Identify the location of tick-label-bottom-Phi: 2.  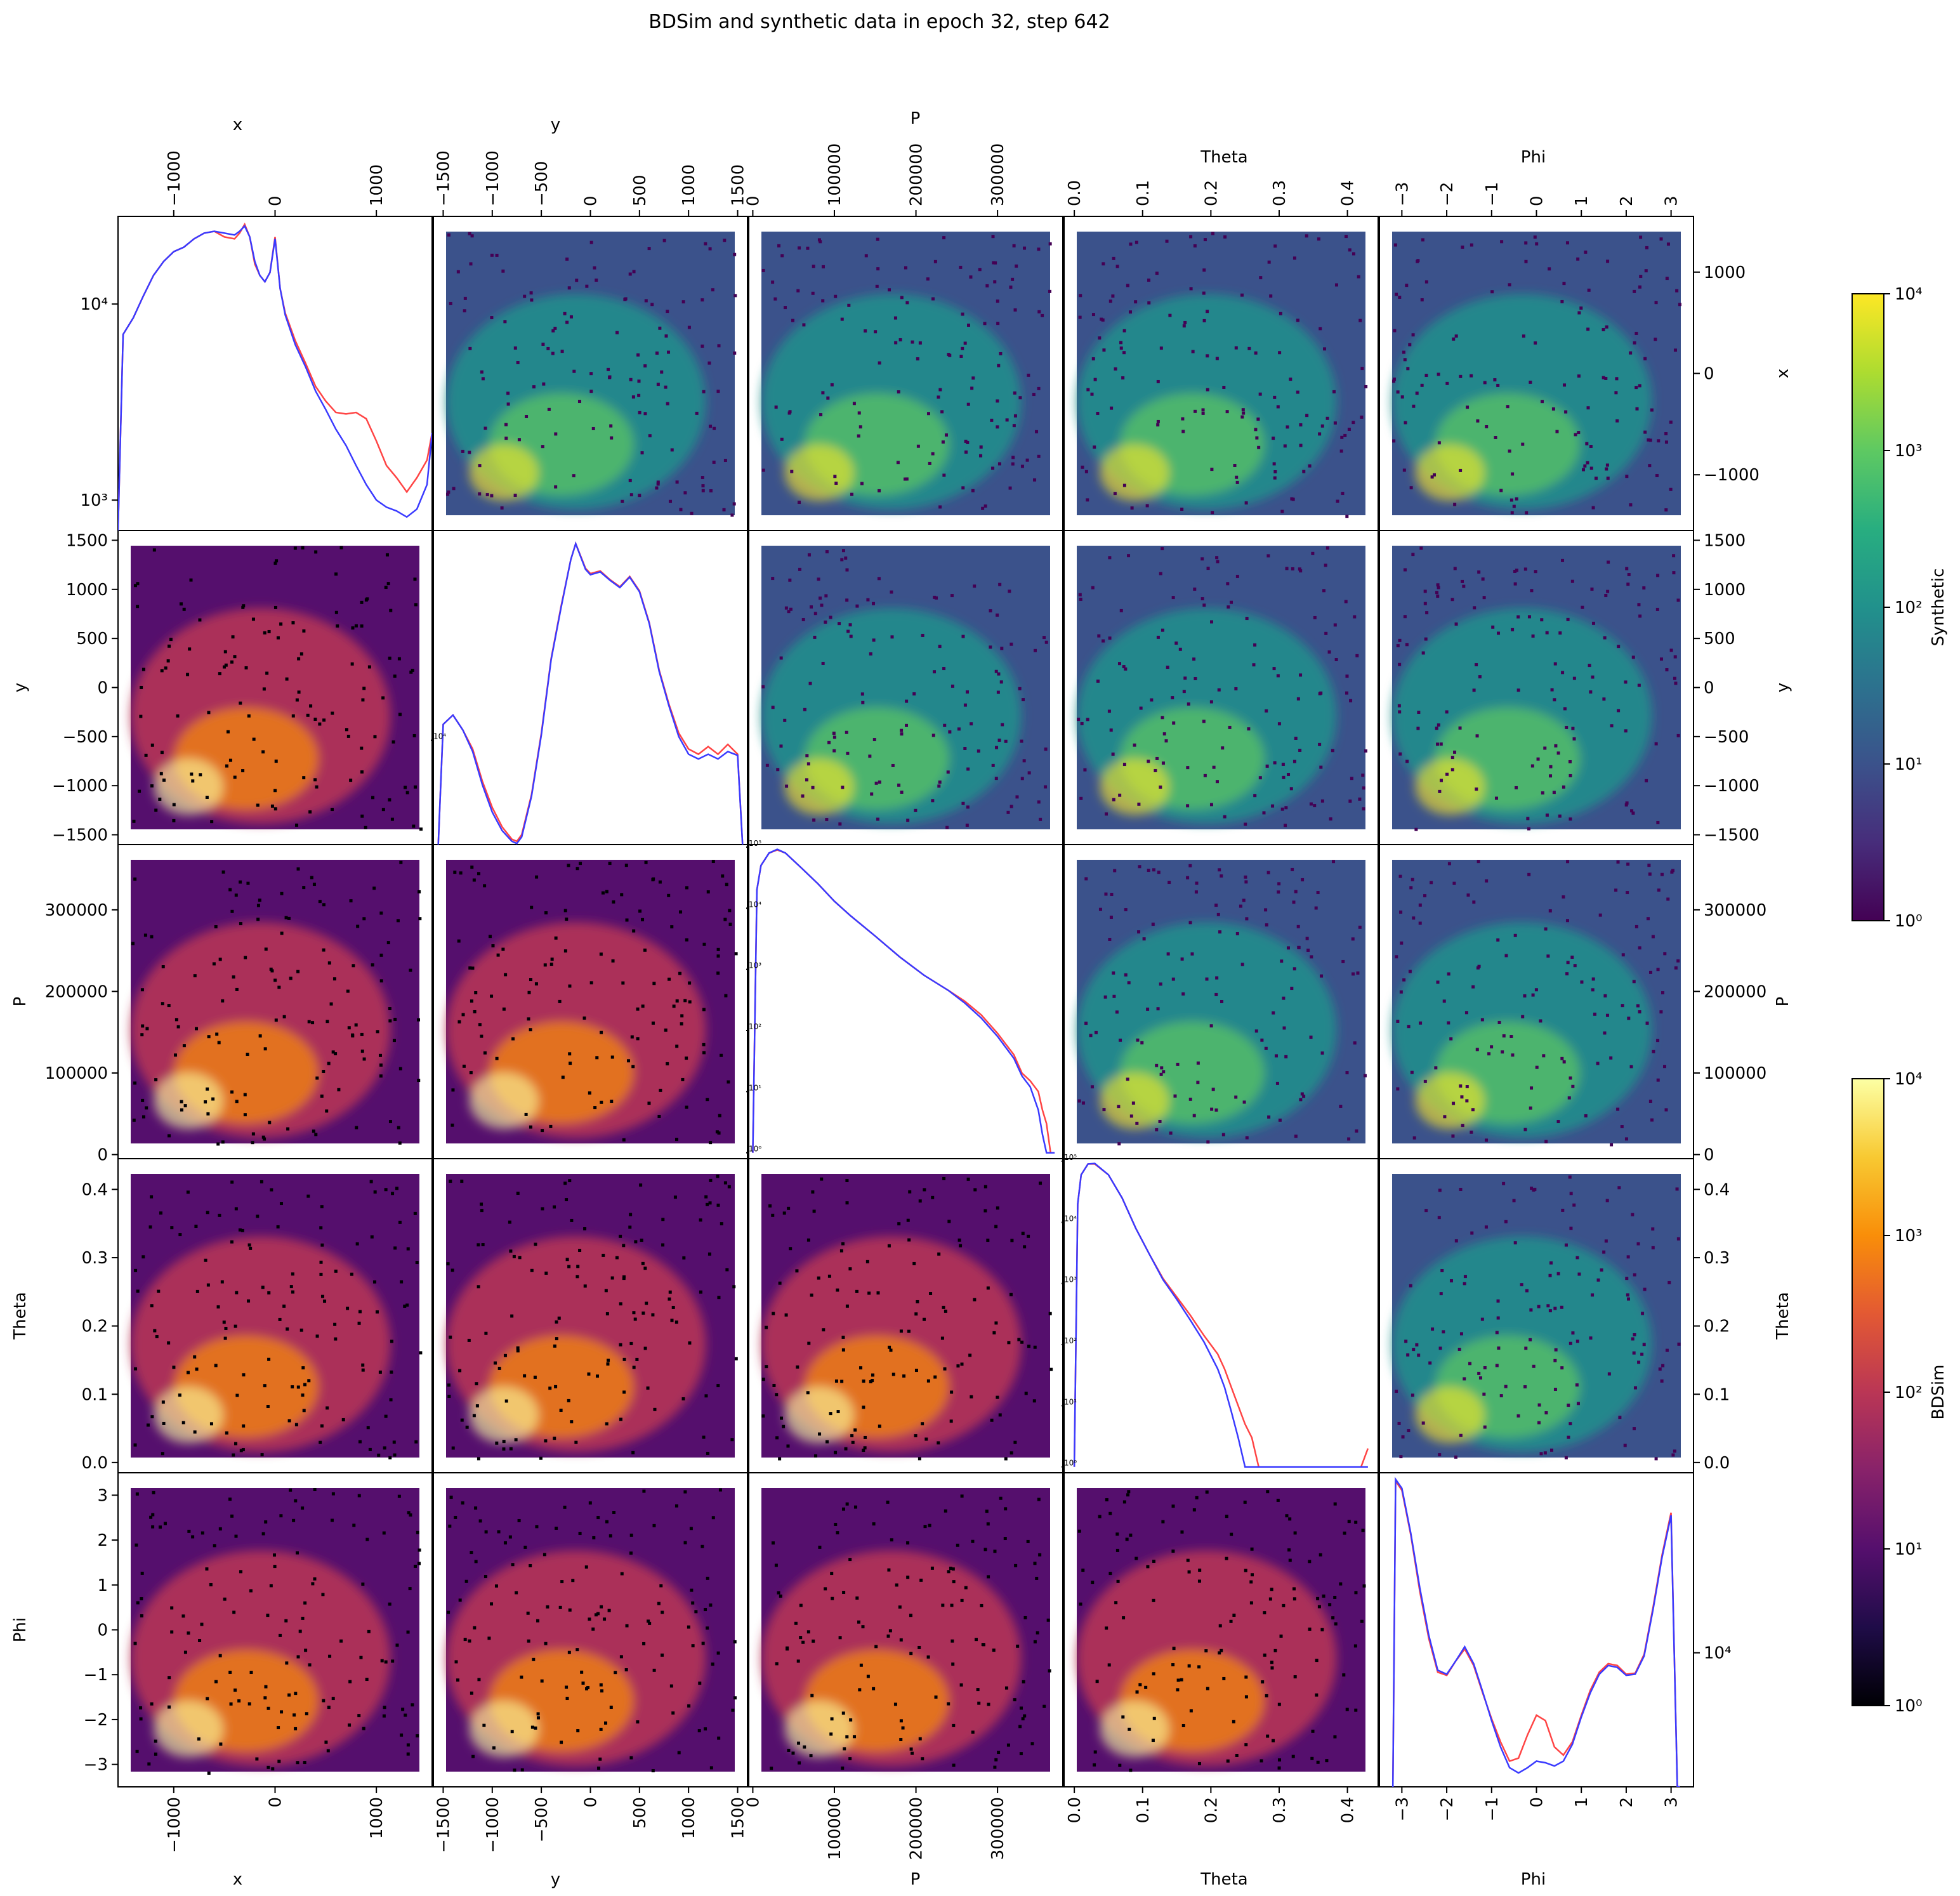
(1627, 1802).